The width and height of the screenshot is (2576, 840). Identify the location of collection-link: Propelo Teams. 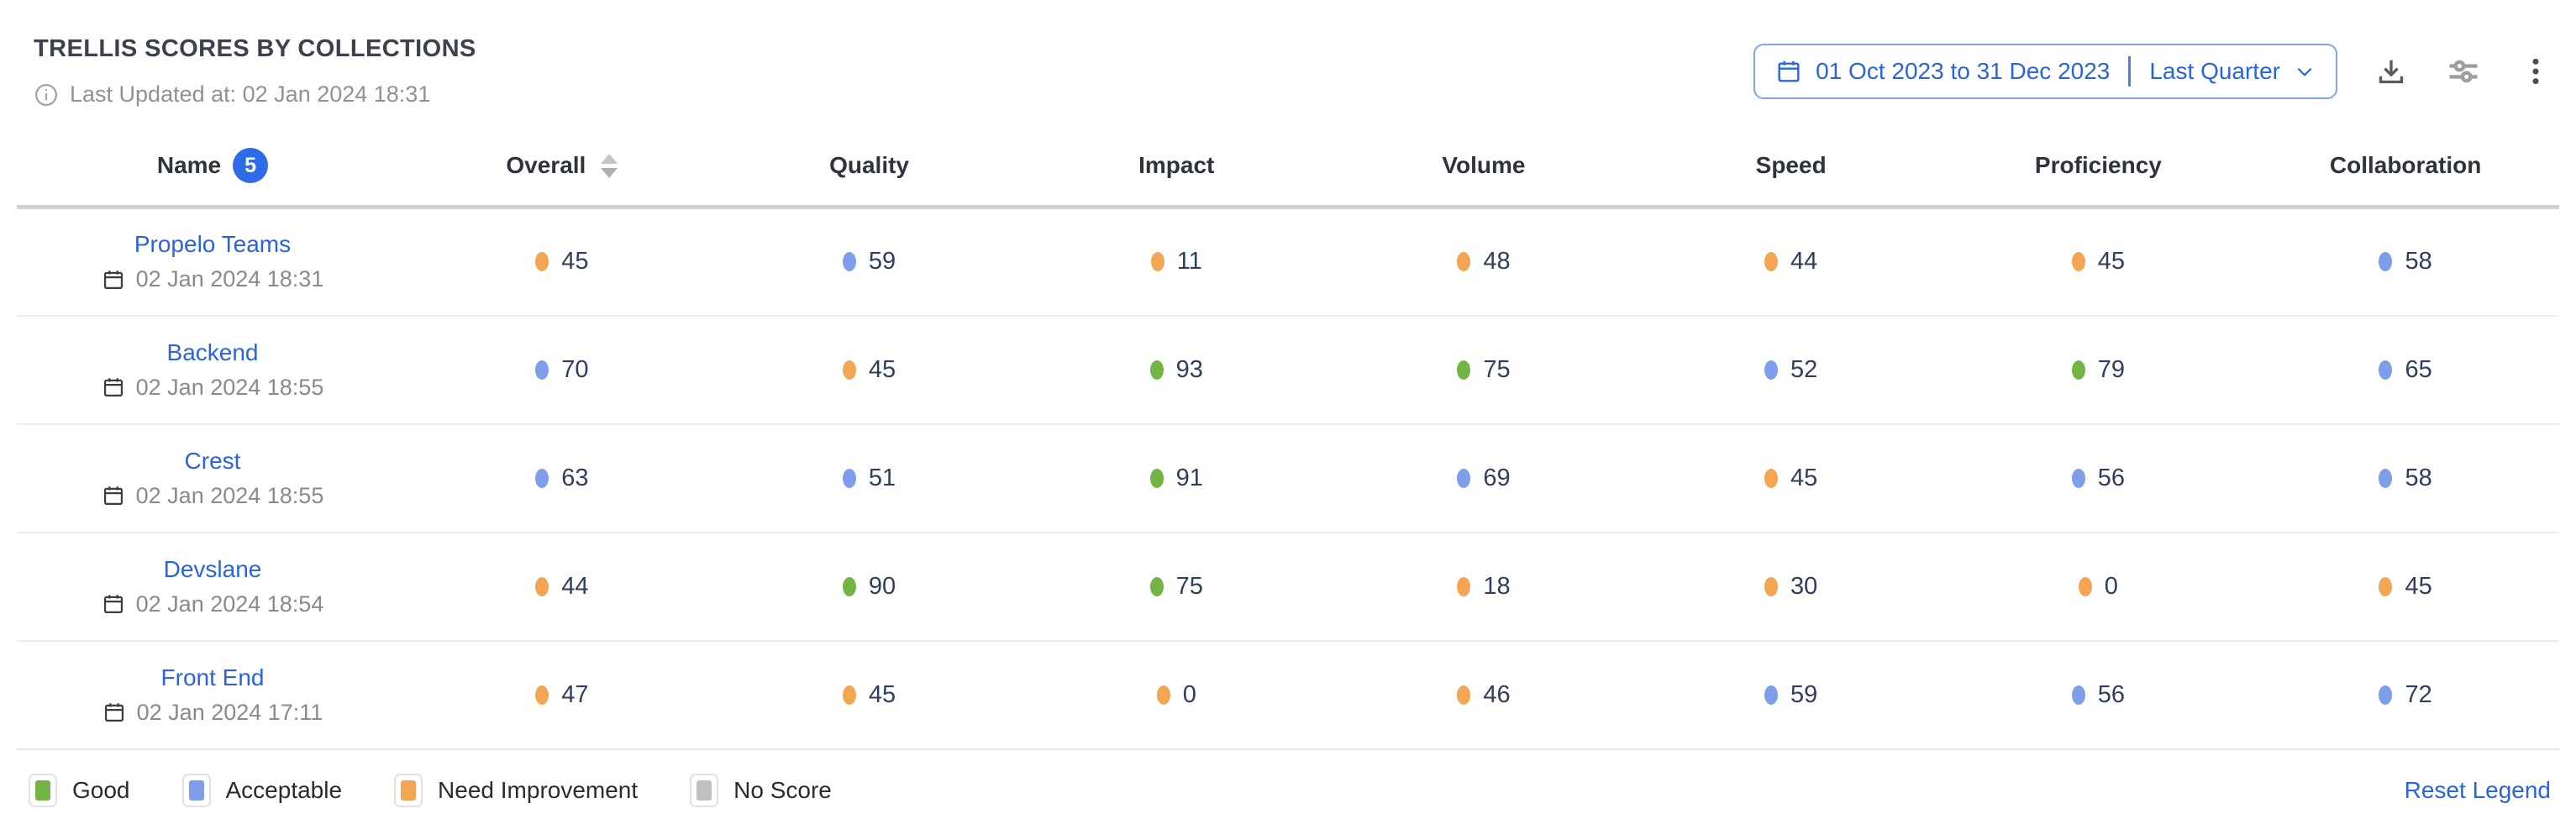
(213, 244).